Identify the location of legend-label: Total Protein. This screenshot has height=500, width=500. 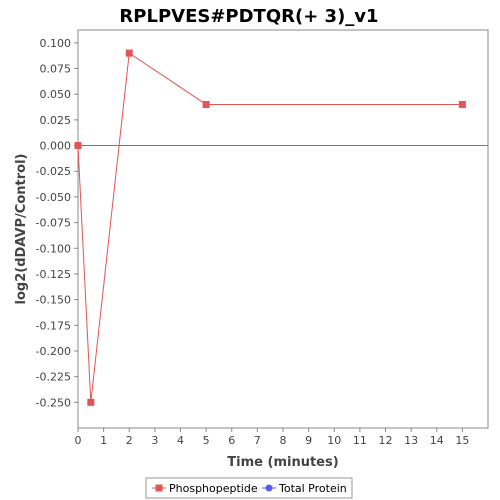
(312, 488).